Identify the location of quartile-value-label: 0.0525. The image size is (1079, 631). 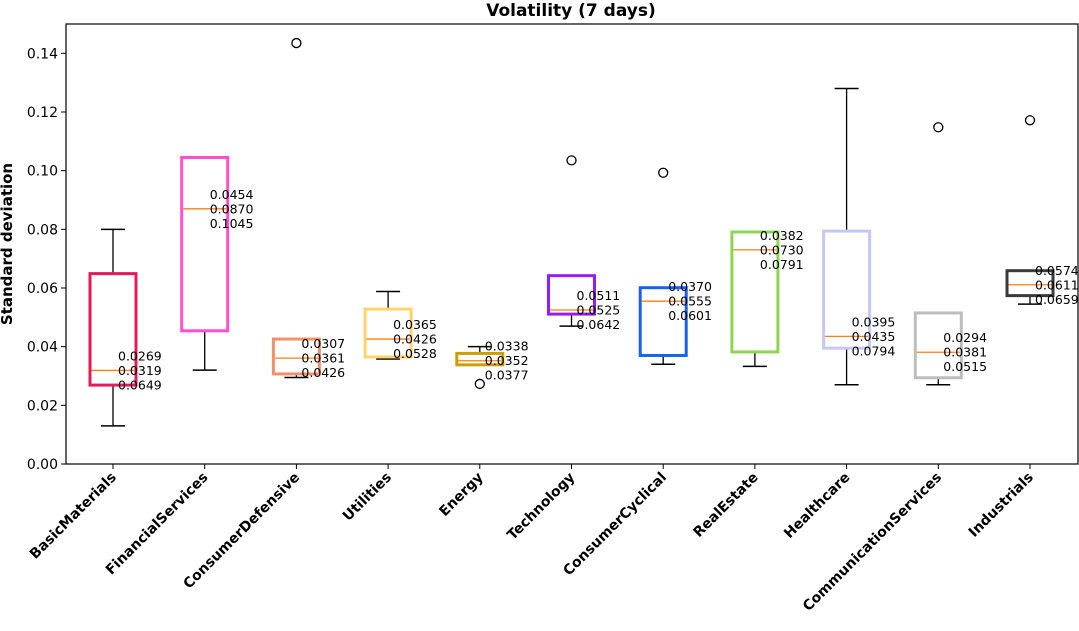
(599, 310).